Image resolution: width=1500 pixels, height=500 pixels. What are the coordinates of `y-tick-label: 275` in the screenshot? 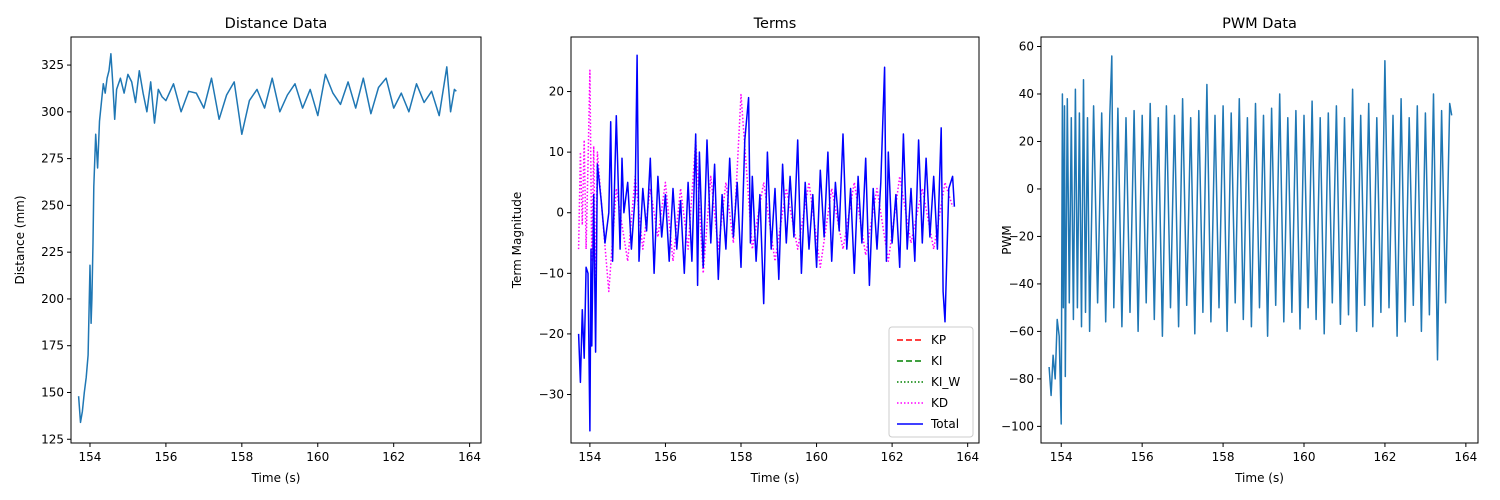 It's located at (52, 159).